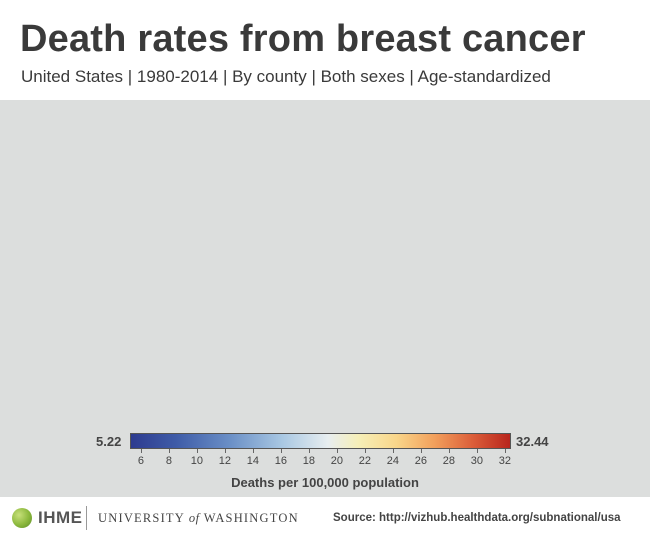 This screenshot has width=650, height=540. What do you see at coordinates (336, 461) in the screenshot?
I see `legend-tick-label: 20` at bounding box center [336, 461].